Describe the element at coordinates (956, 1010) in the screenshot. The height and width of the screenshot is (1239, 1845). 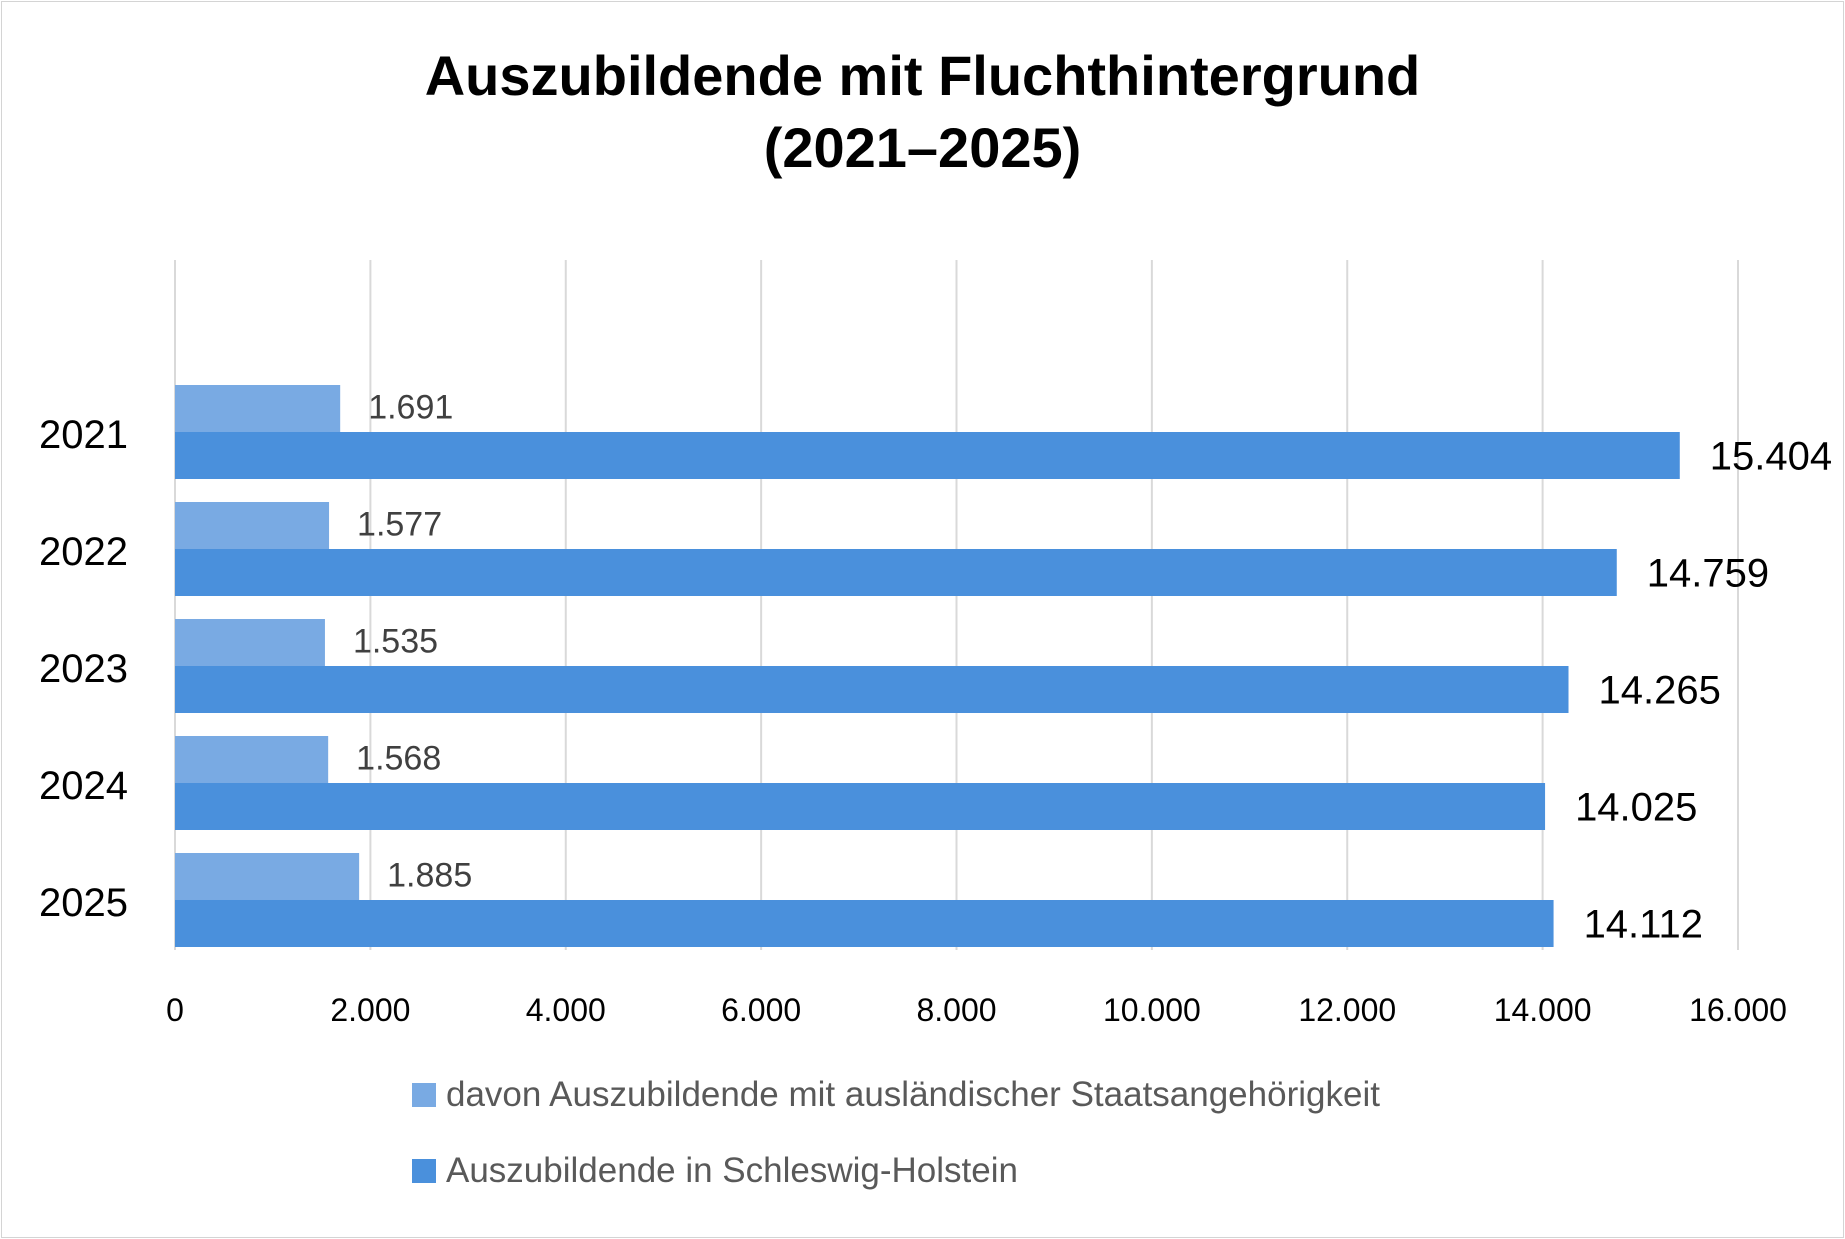
I see `x-tick-label-4: 8.000` at that location.